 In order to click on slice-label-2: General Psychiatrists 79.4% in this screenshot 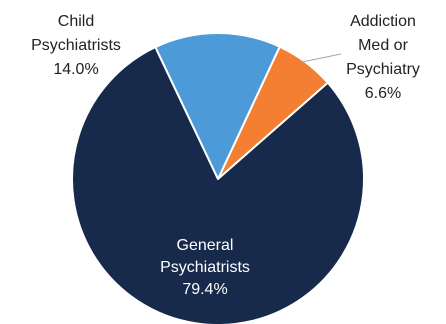, I will do `click(205, 267)`.